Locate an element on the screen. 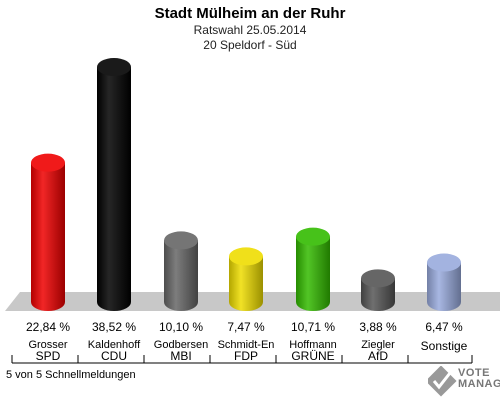  logo-text: VOTE MANAGER is located at coordinates (479, 378).